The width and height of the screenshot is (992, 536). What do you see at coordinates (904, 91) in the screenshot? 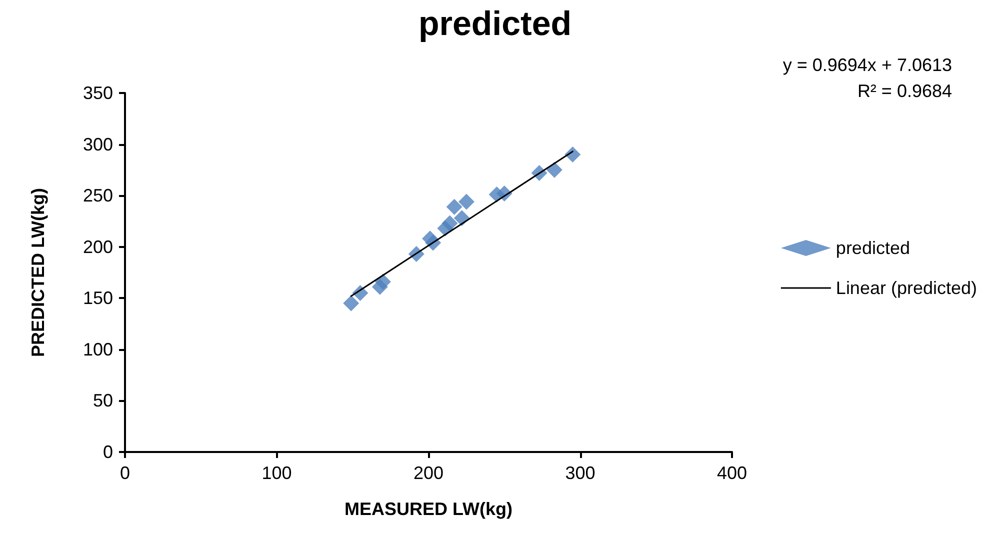
I see `text: R² = 0.9684` at bounding box center [904, 91].